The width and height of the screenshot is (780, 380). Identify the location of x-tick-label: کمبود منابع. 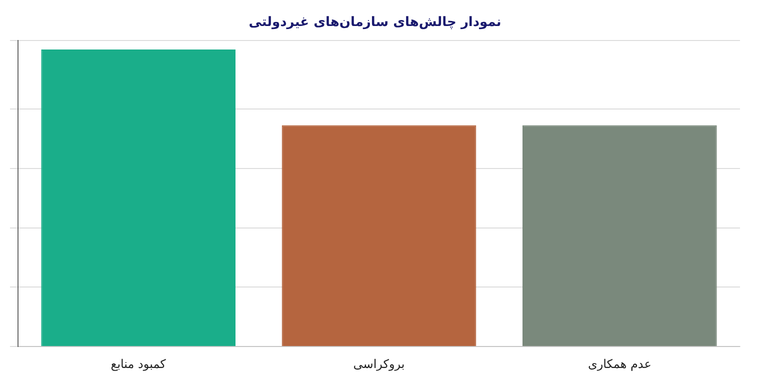
(138, 363).